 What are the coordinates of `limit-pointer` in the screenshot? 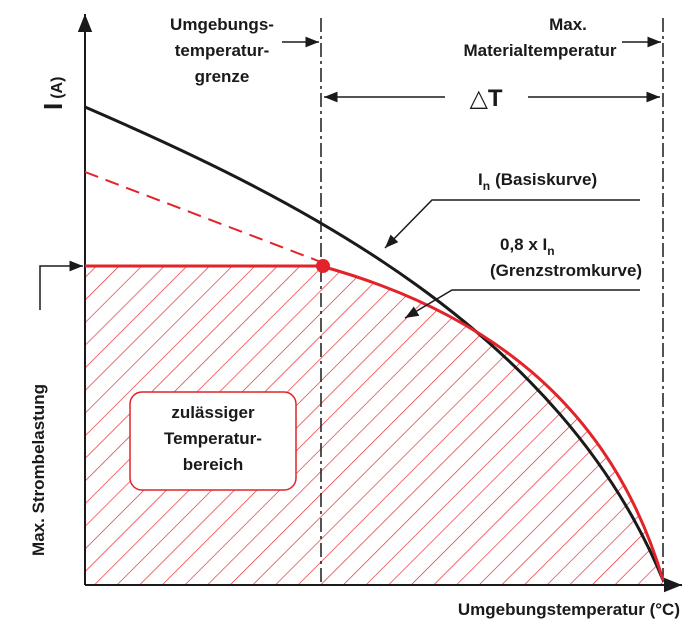 It's located at (522, 304).